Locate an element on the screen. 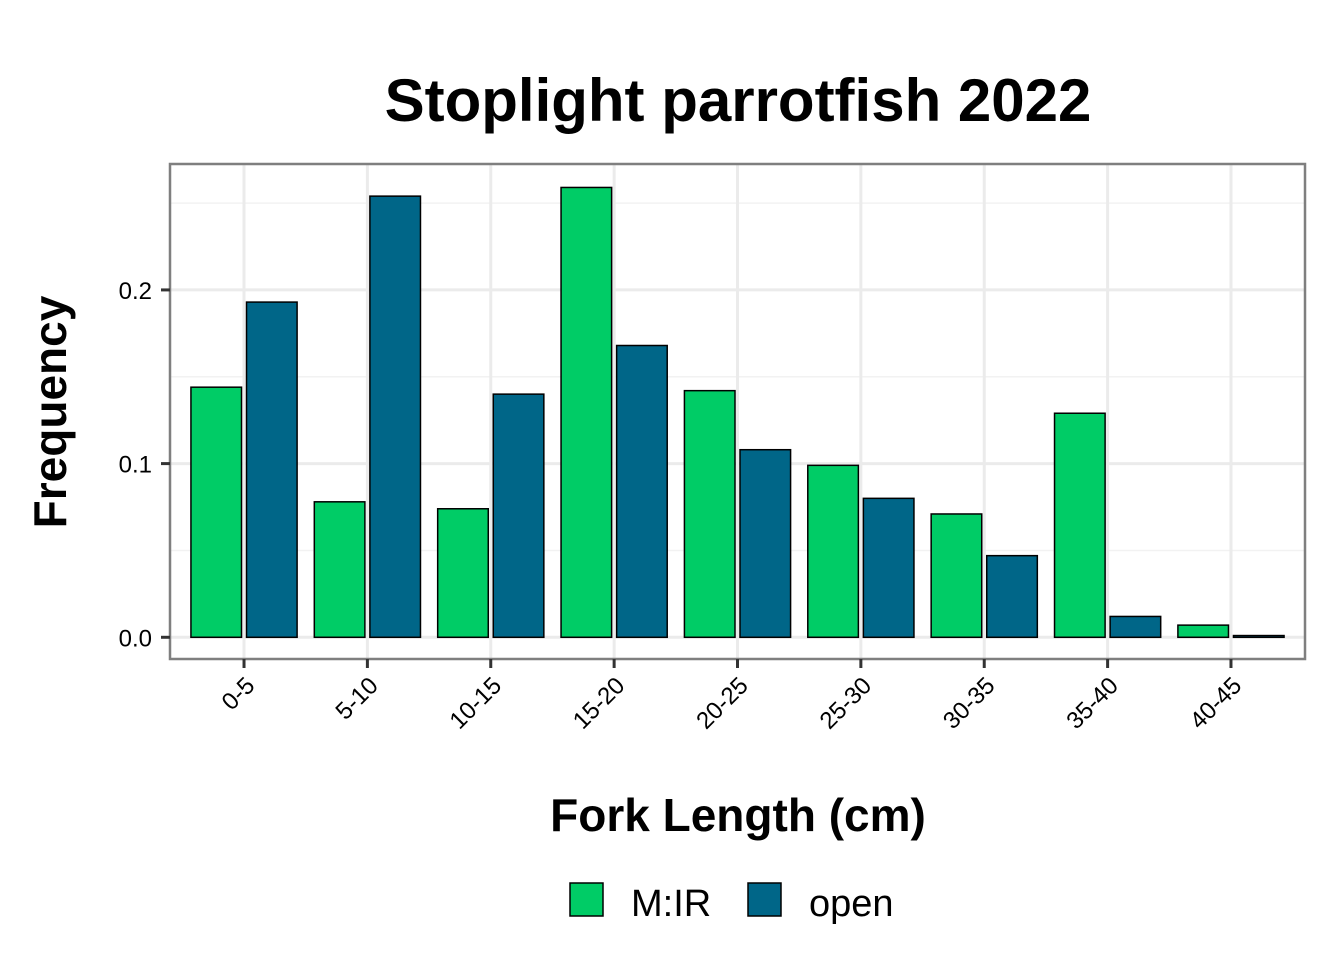  legend: M:IR open is located at coordinates (731, 903).